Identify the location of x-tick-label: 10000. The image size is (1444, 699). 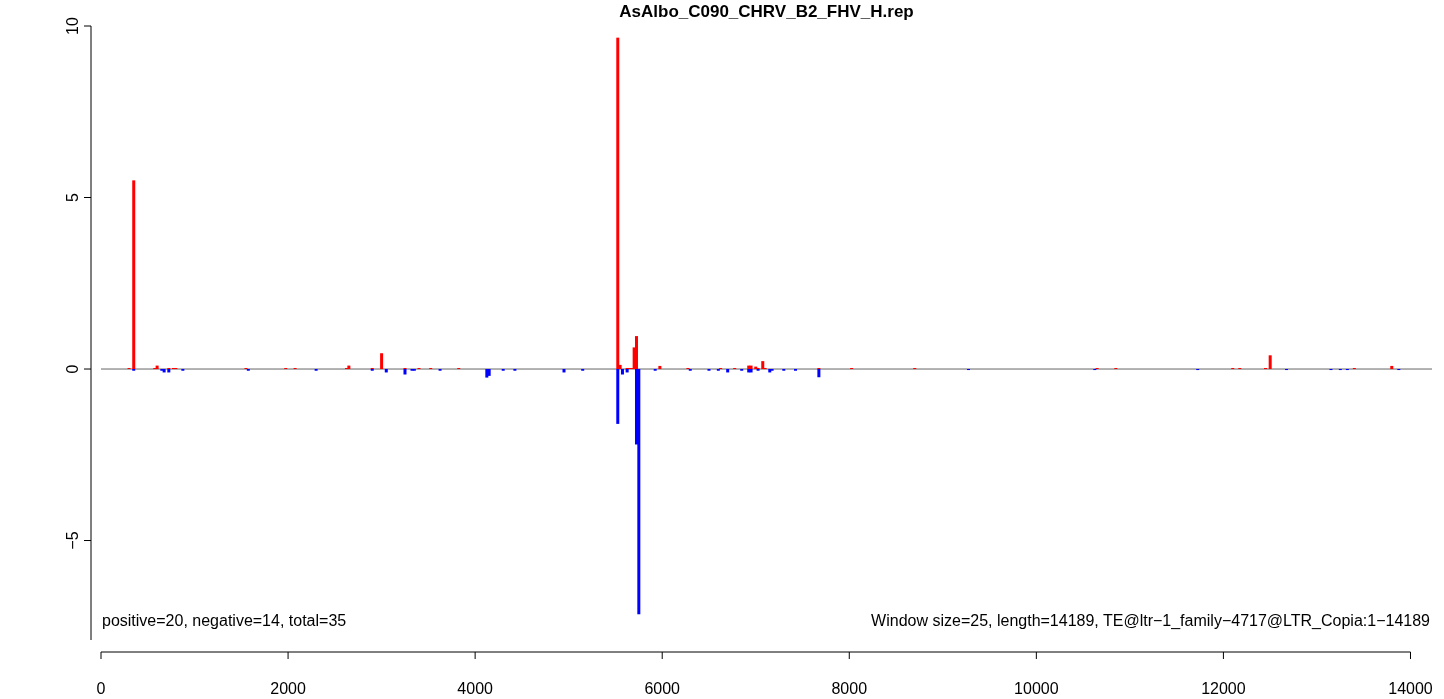
(1036, 688).